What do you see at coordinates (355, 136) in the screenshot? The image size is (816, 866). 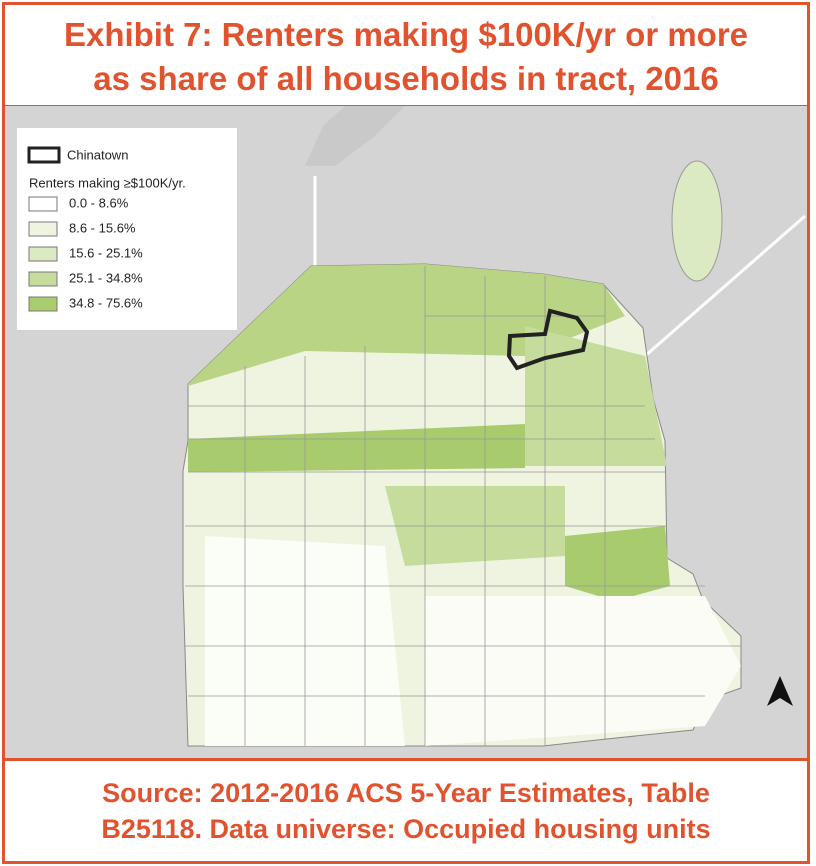 I see `marin-land` at bounding box center [355, 136].